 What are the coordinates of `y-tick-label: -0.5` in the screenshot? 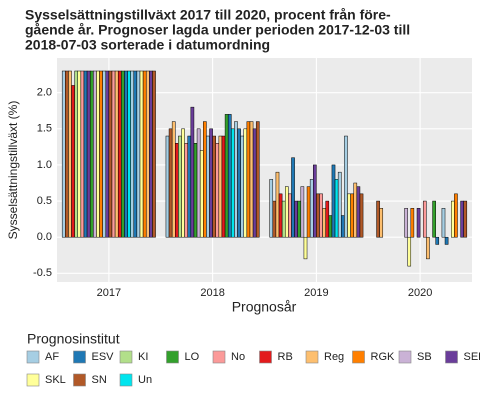 It's located at (42, 273).